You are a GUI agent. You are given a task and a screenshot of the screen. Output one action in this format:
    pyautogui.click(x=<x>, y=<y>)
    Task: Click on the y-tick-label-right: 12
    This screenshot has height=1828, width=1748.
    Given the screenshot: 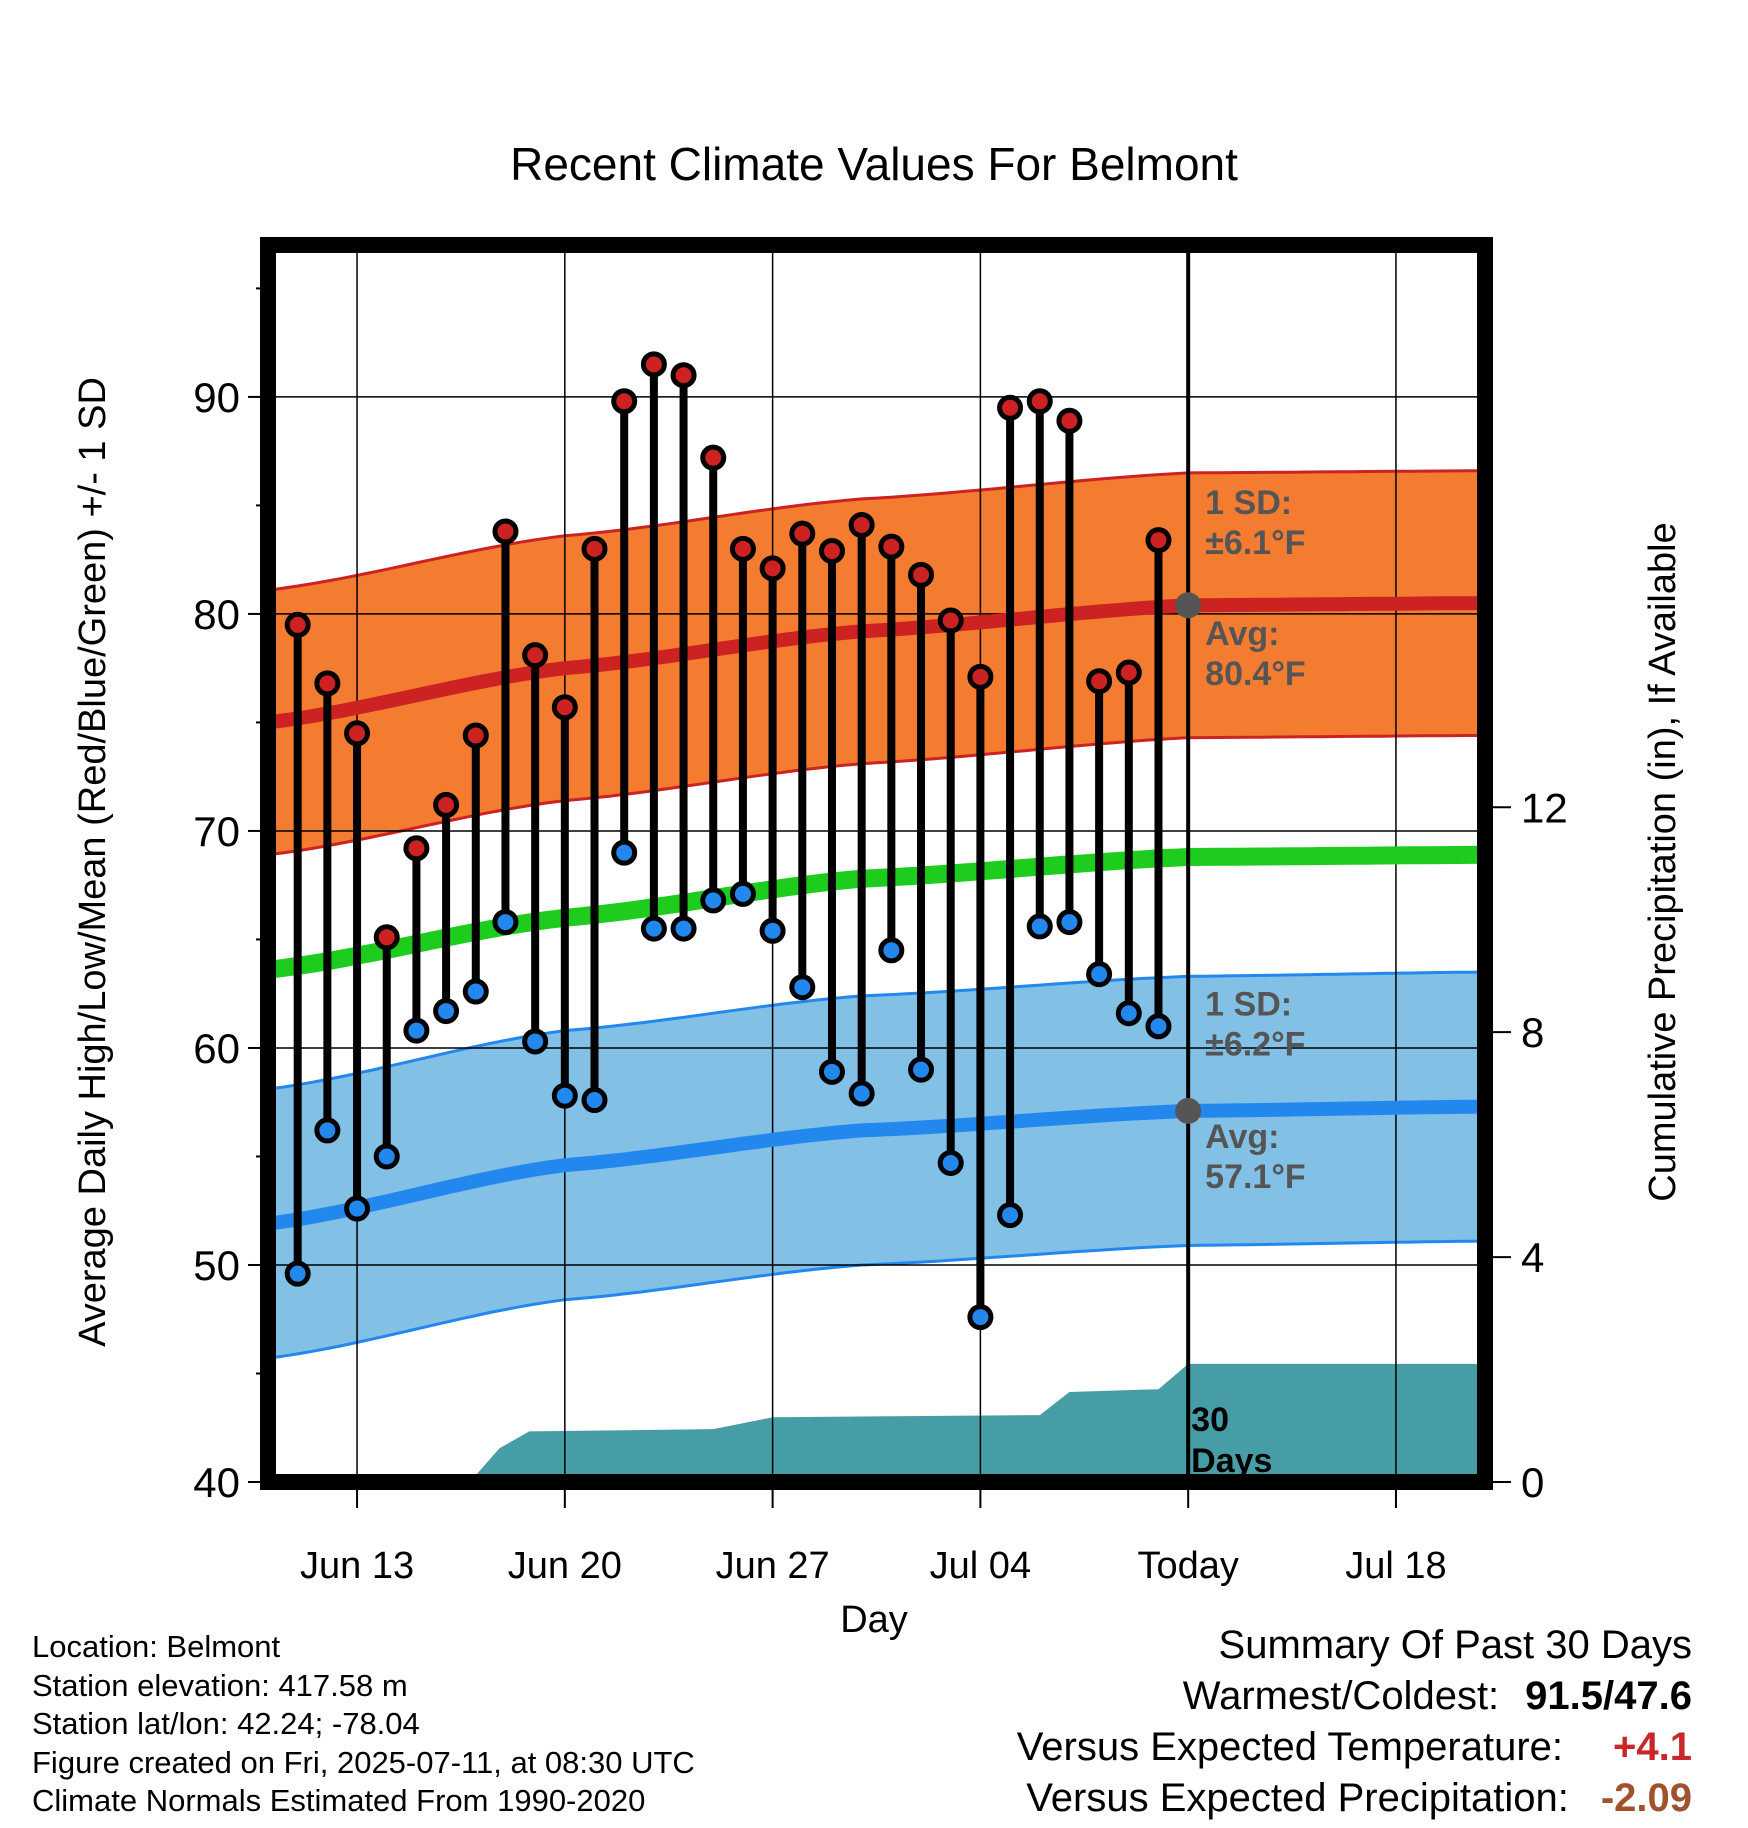 What is the action you would take?
    pyautogui.click(x=1544, y=807)
    